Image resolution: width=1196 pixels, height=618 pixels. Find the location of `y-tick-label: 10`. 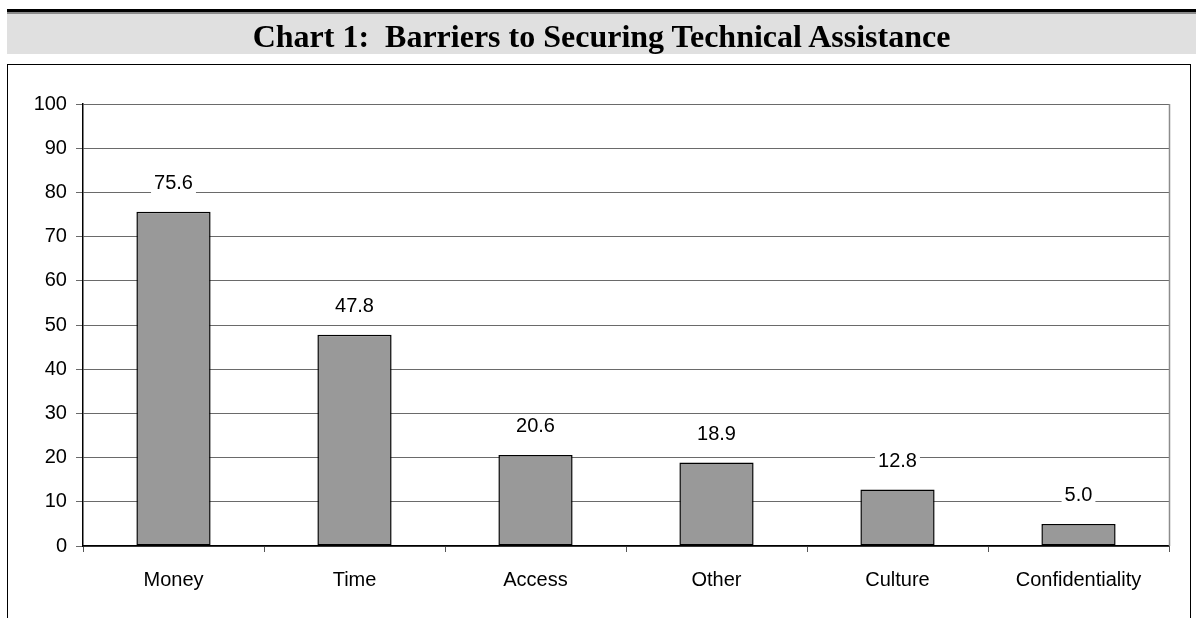

y-tick-label: 10 is located at coordinates (55, 500).